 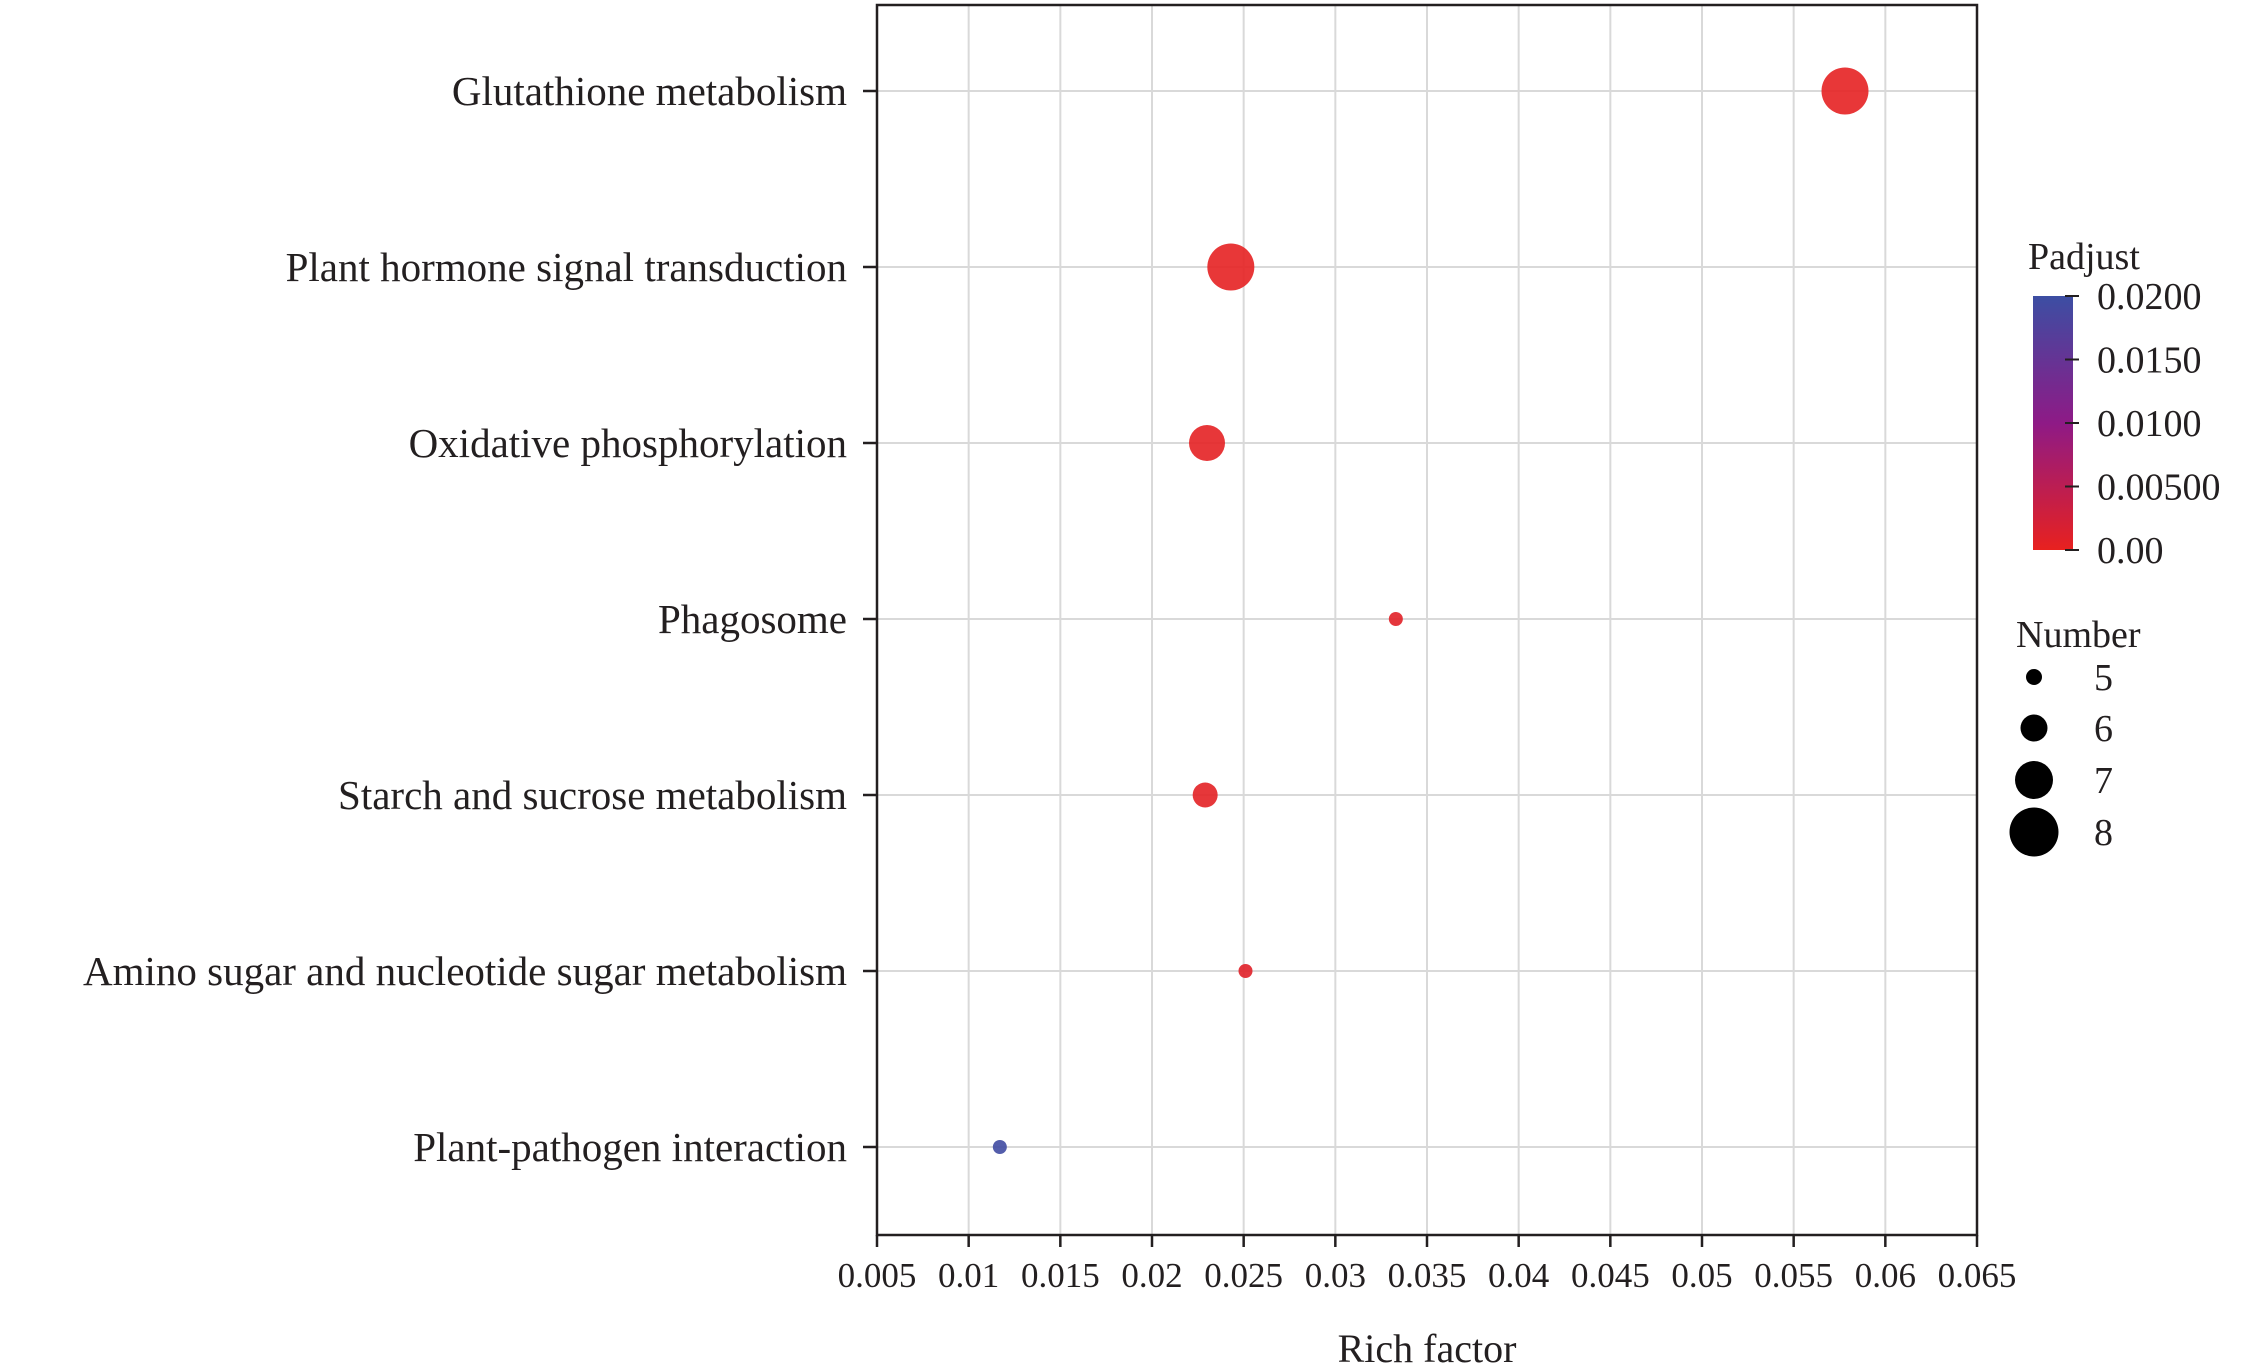 What do you see at coordinates (1610, 1275) in the screenshot?
I see `x-tick-label: 0.045` at bounding box center [1610, 1275].